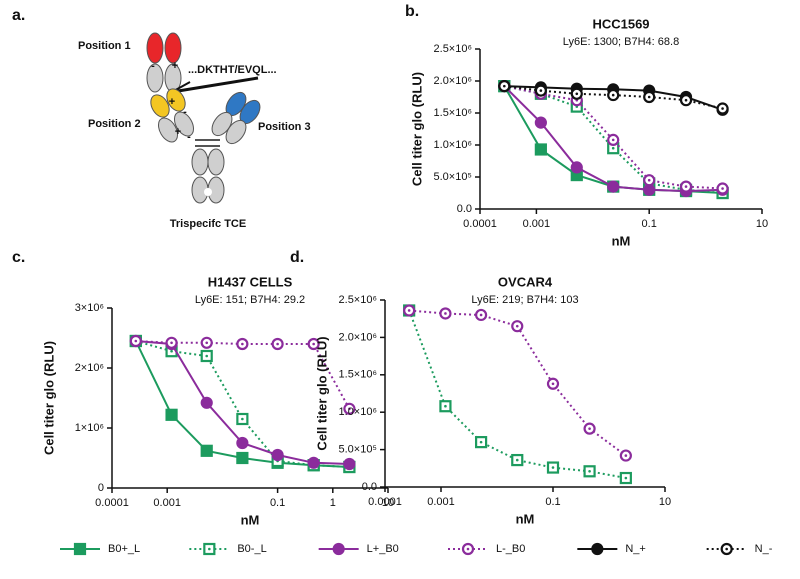 The width and height of the screenshot is (800, 579). What do you see at coordinates (412, 11) in the screenshot?
I see `panel-label: b.` at bounding box center [412, 11].